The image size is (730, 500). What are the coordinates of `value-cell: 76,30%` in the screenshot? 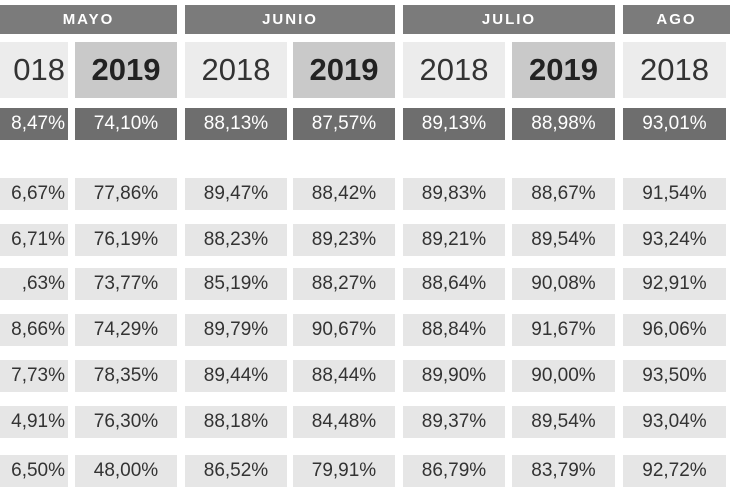 It's located at (126, 422).